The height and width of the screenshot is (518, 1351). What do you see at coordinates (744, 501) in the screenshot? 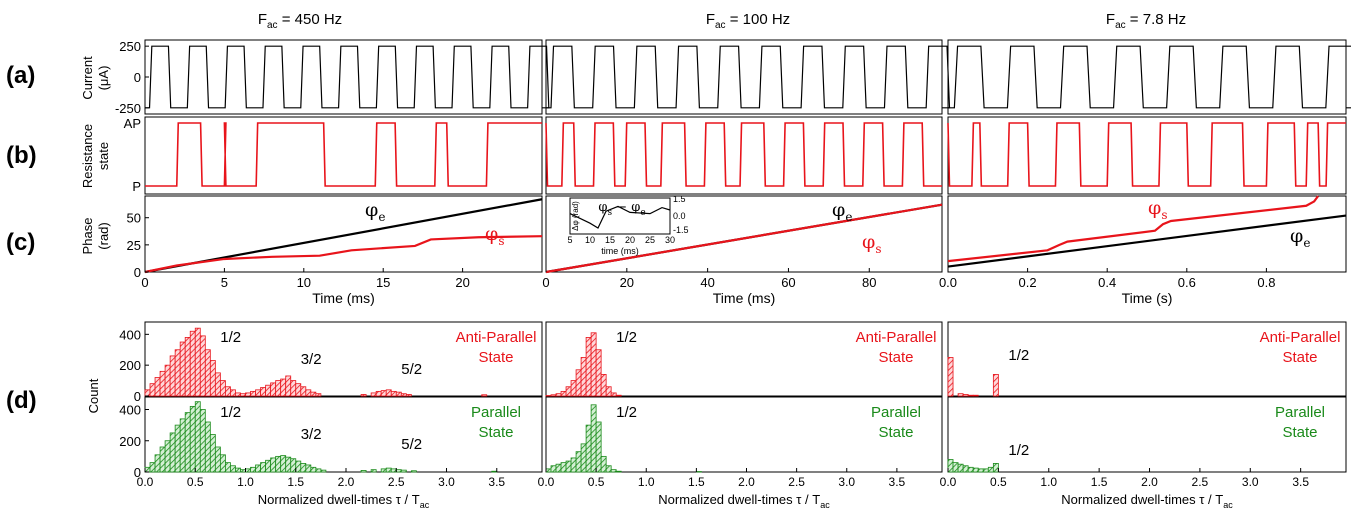
I see `xlabel: Normalized dwell-times τ / Tac` at bounding box center [744, 501].